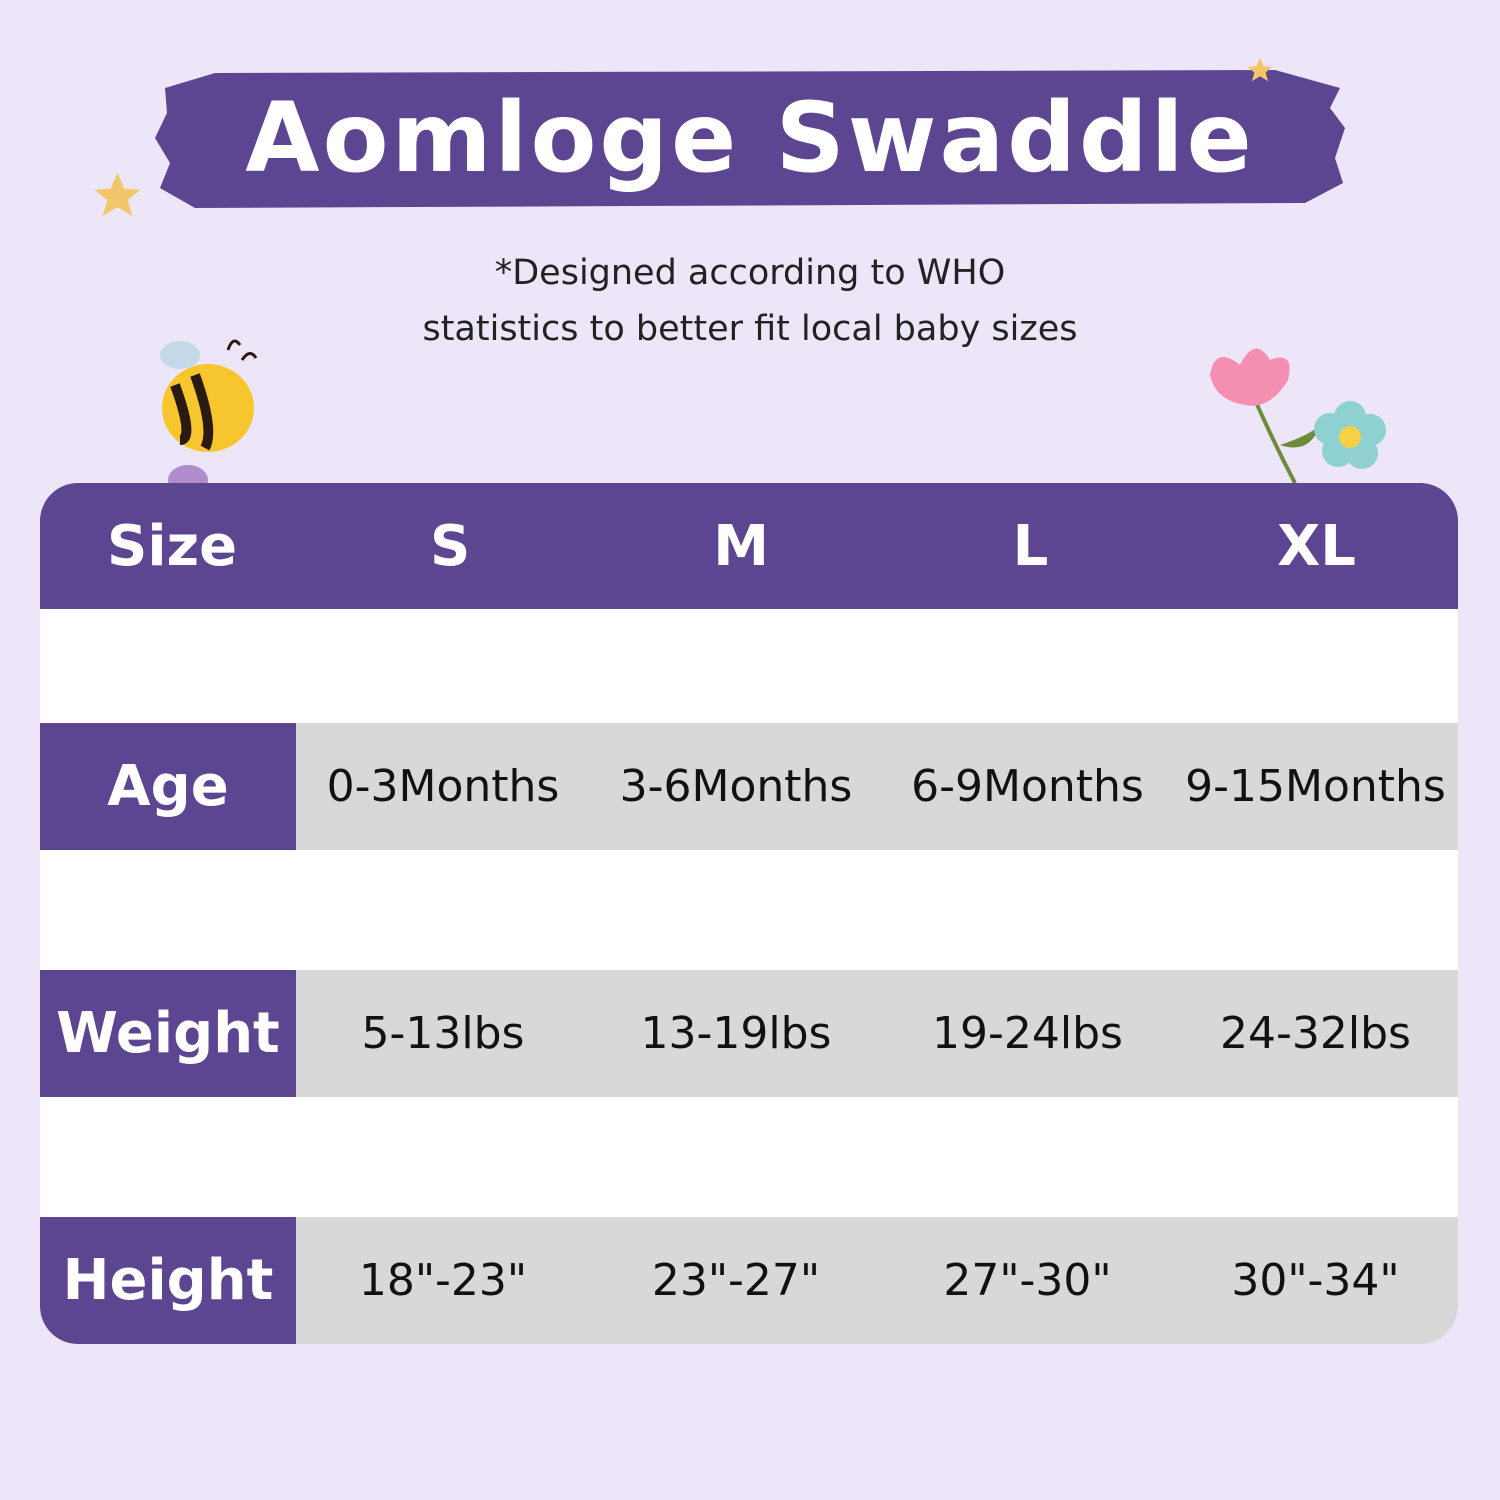 This screenshot has height=1500, width=1500. What do you see at coordinates (1027, 1033) in the screenshot?
I see `cell: 19-24lbs` at bounding box center [1027, 1033].